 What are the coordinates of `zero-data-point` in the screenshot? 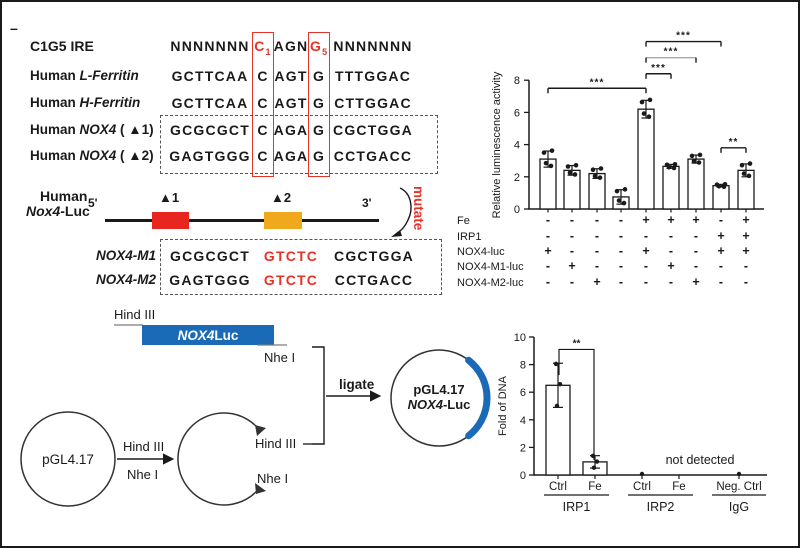 It's located at (739, 474).